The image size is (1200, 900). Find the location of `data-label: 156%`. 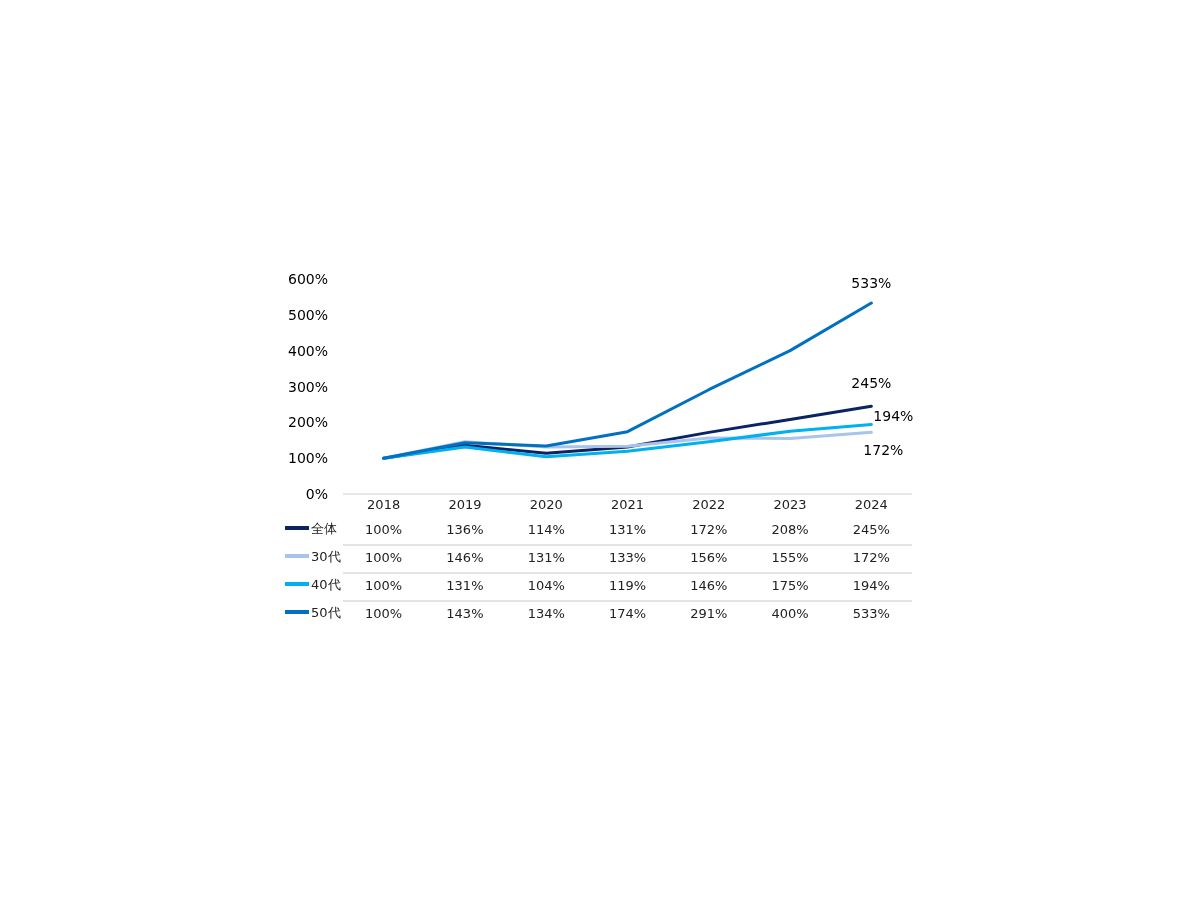

data-label: 156% is located at coordinates (709, 557).